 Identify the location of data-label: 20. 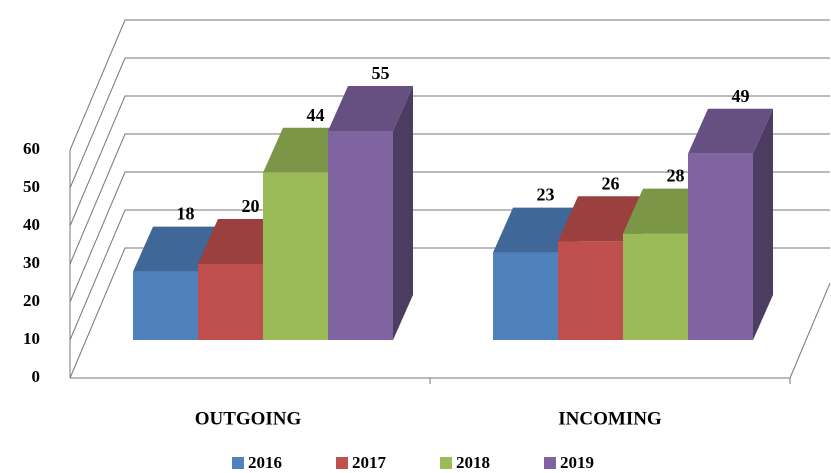
(251, 206).